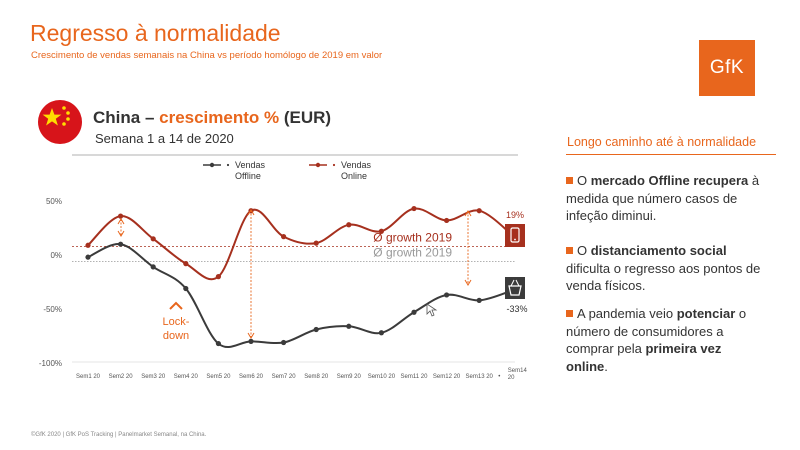 The width and height of the screenshot is (800, 450). I want to click on series-line-offline, so click(300, 295).